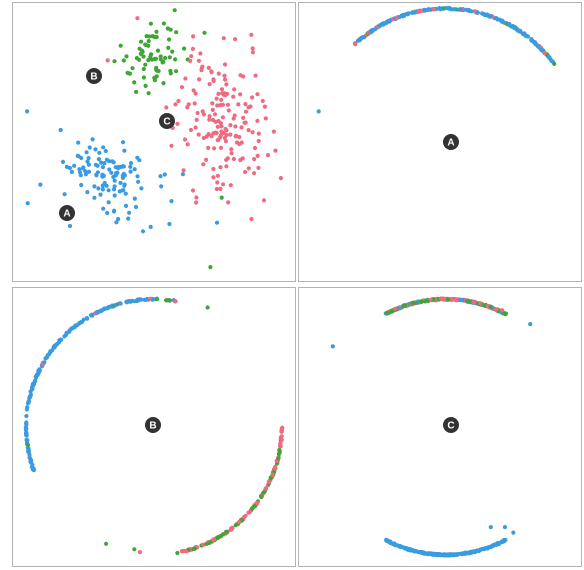  I want to click on badge-label: A, so click(450, 143).